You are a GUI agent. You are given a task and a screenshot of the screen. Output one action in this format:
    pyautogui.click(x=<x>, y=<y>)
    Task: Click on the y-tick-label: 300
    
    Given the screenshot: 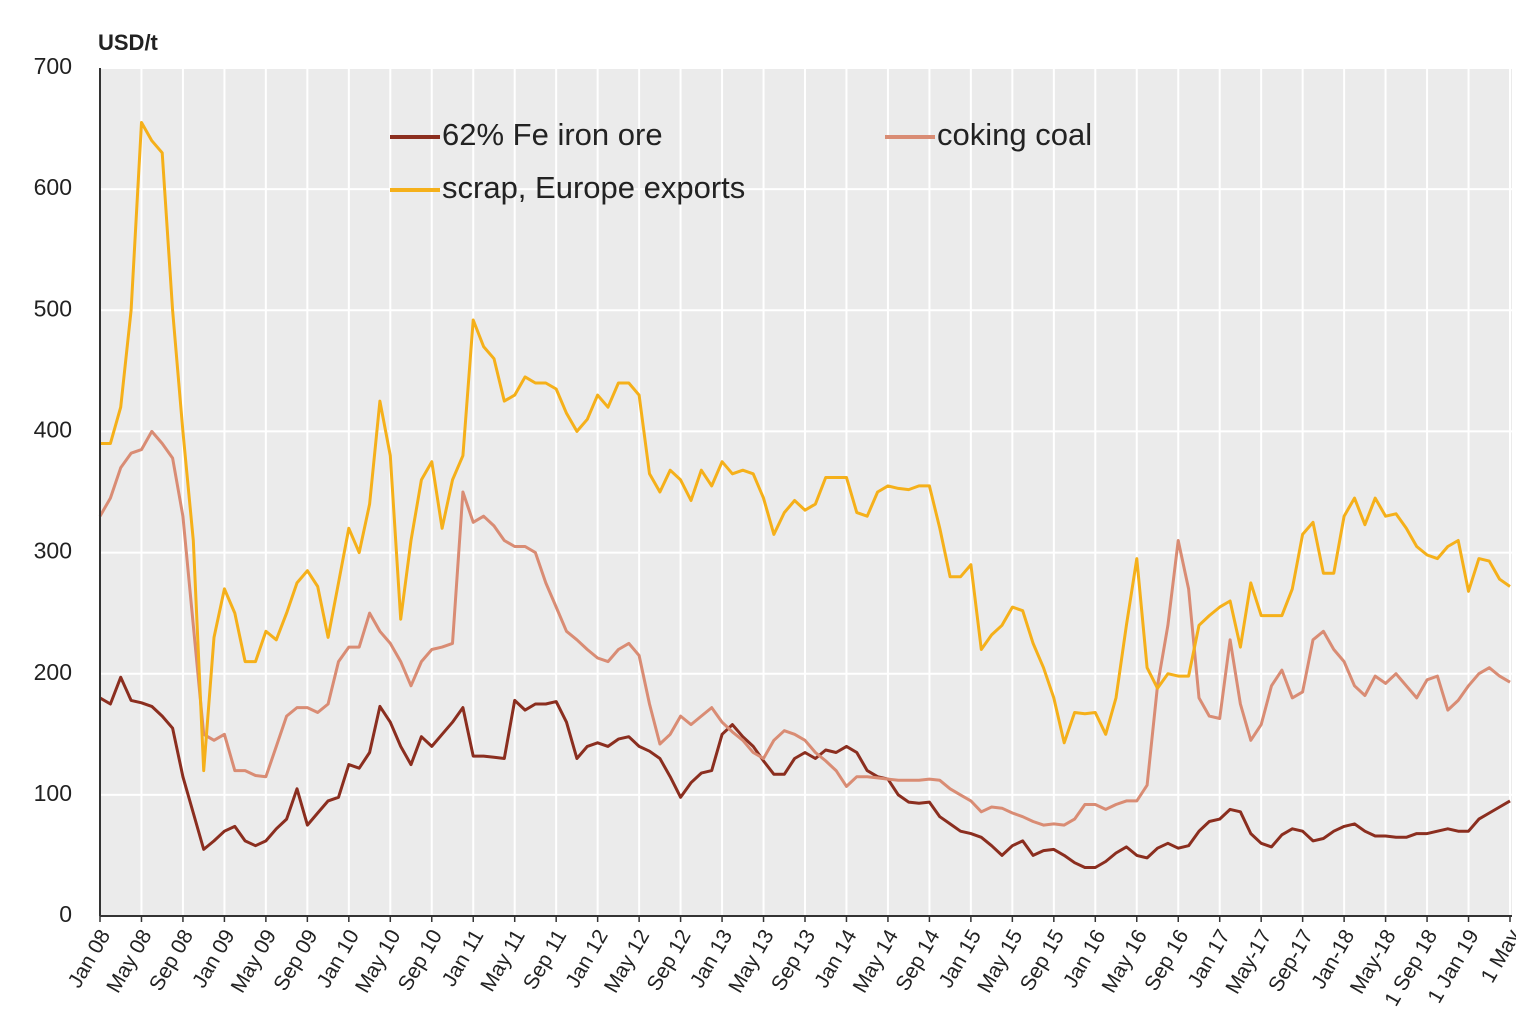 What is the action you would take?
    pyautogui.click(x=53, y=551)
    